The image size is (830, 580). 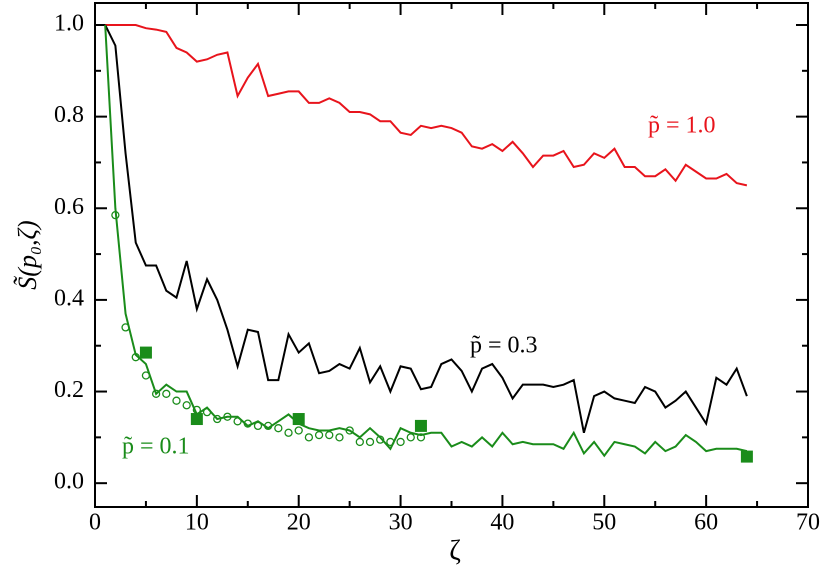 I want to click on annotation: p̃ = 1.0, so click(x=682, y=126).